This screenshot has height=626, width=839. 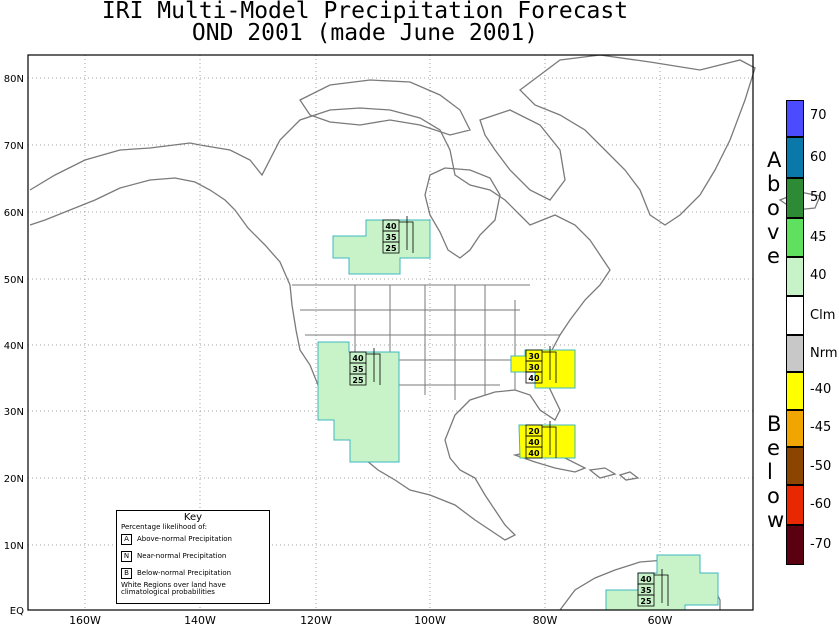 What do you see at coordinates (316, 620) in the screenshot?
I see `x-tick-label: 120W` at bounding box center [316, 620].